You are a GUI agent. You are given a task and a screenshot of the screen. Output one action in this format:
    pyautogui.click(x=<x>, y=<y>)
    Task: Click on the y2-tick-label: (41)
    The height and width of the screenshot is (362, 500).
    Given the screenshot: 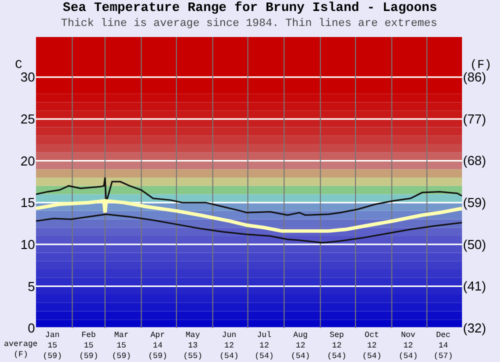 What is the action you would take?
    pyautogui.click(x=474, y=286)
    